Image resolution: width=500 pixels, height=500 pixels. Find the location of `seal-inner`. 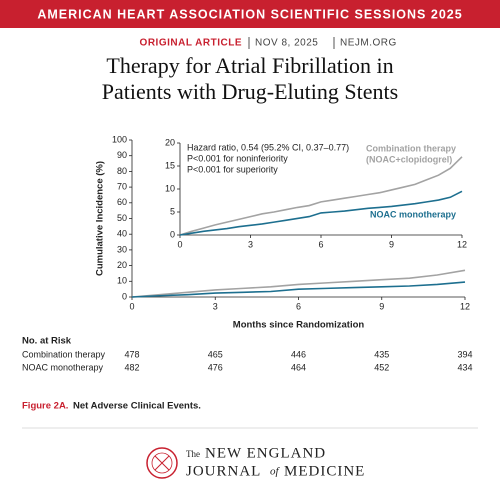

seal-inner is located at coordinates (162, 463).